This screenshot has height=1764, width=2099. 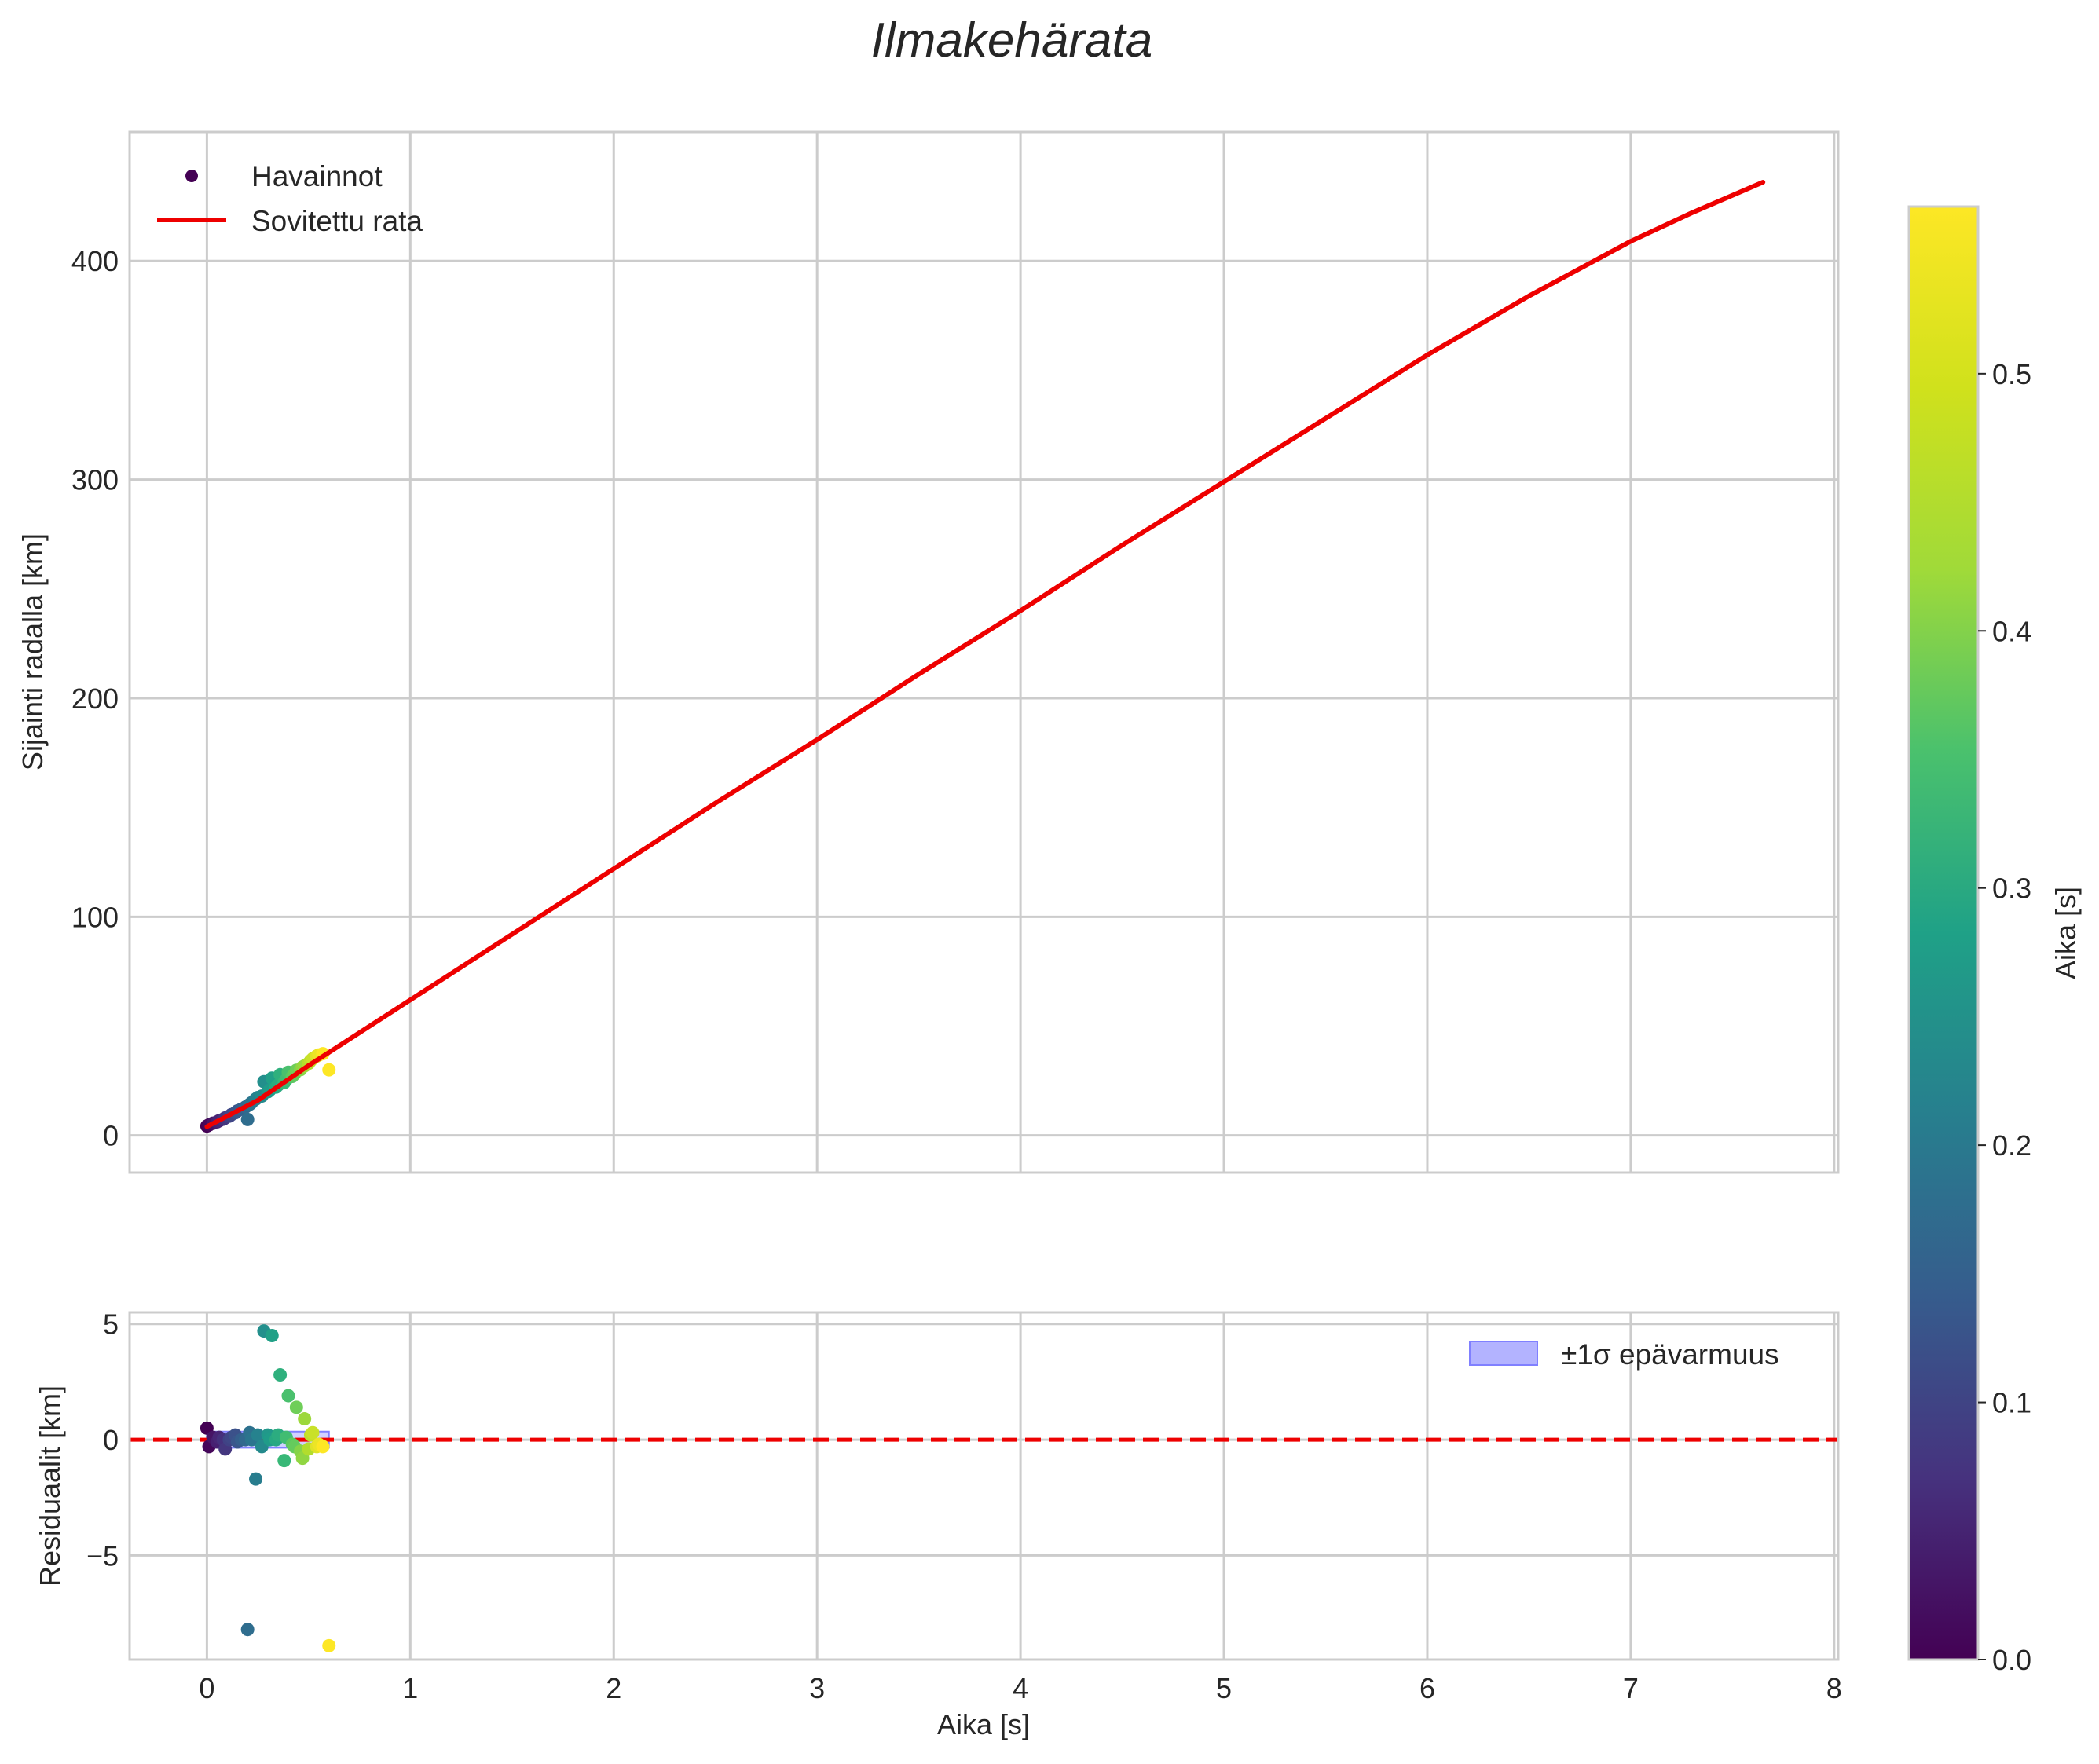 What do you see at coordinates (95, 917) in the screenshot?
I see `main-y-tick-label: 100` at bounding box center [95, 917].